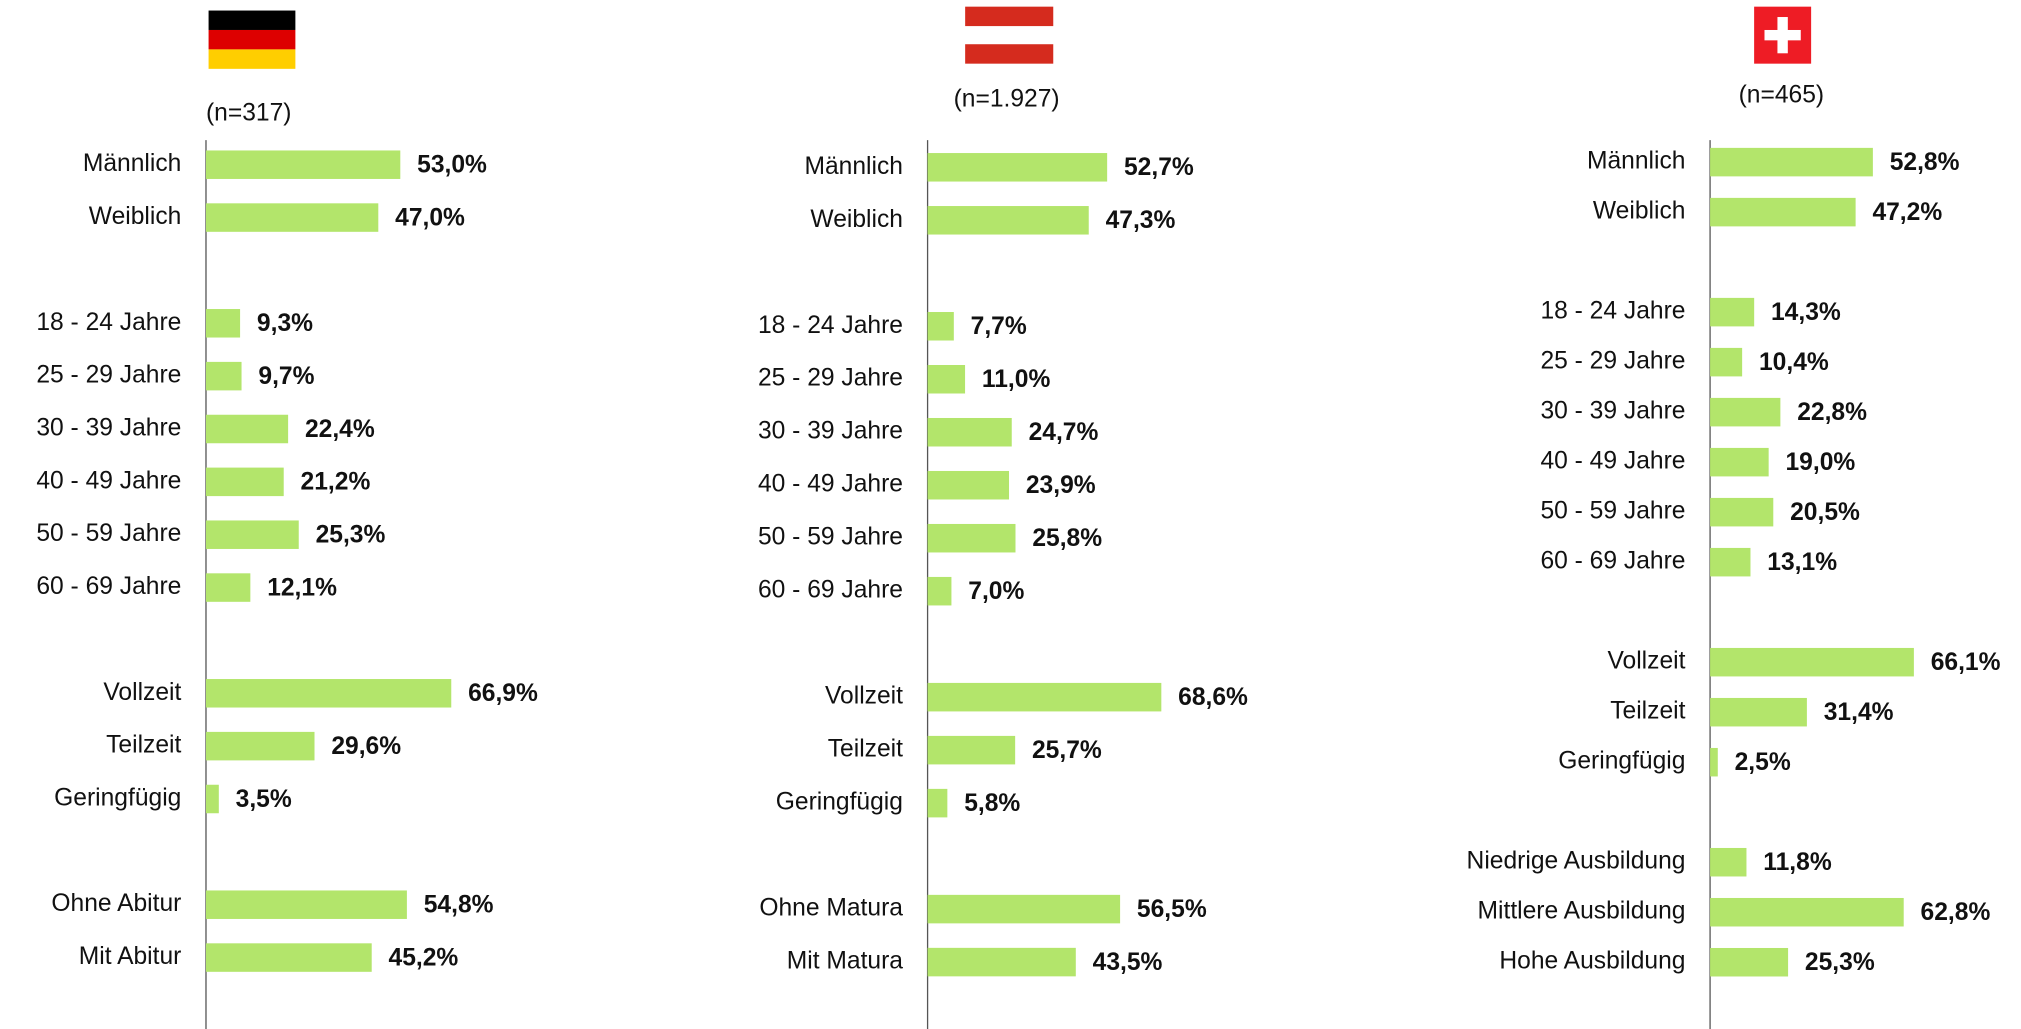 The width and height of the screenshot is (2021, 1029). Describe the element at coordinates (999, 326) in the screenshot. I see `value-label: 7,7%` at that location.